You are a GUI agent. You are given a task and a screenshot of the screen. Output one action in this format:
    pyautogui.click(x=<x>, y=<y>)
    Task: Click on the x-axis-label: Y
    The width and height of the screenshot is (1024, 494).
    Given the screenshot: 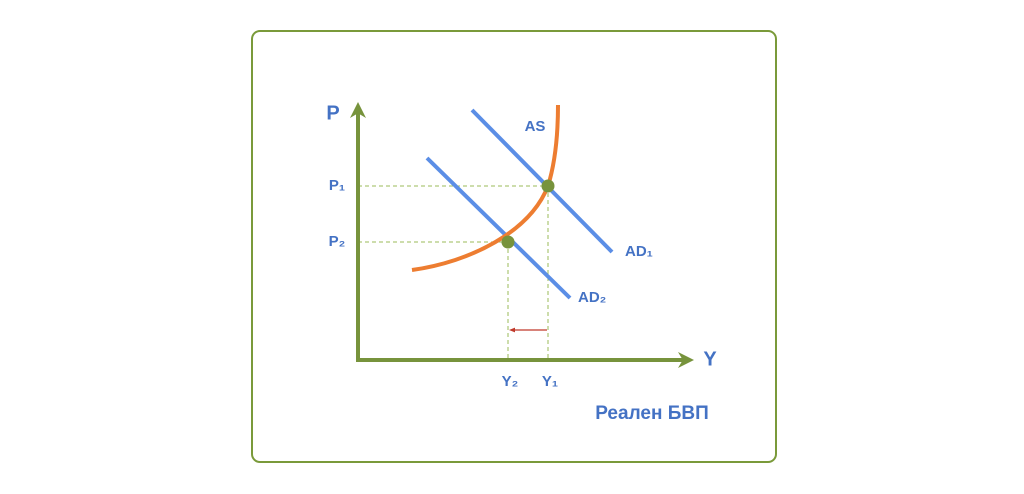 What is the action you would take?
    pyautogui.click(x=710, y=359)
    